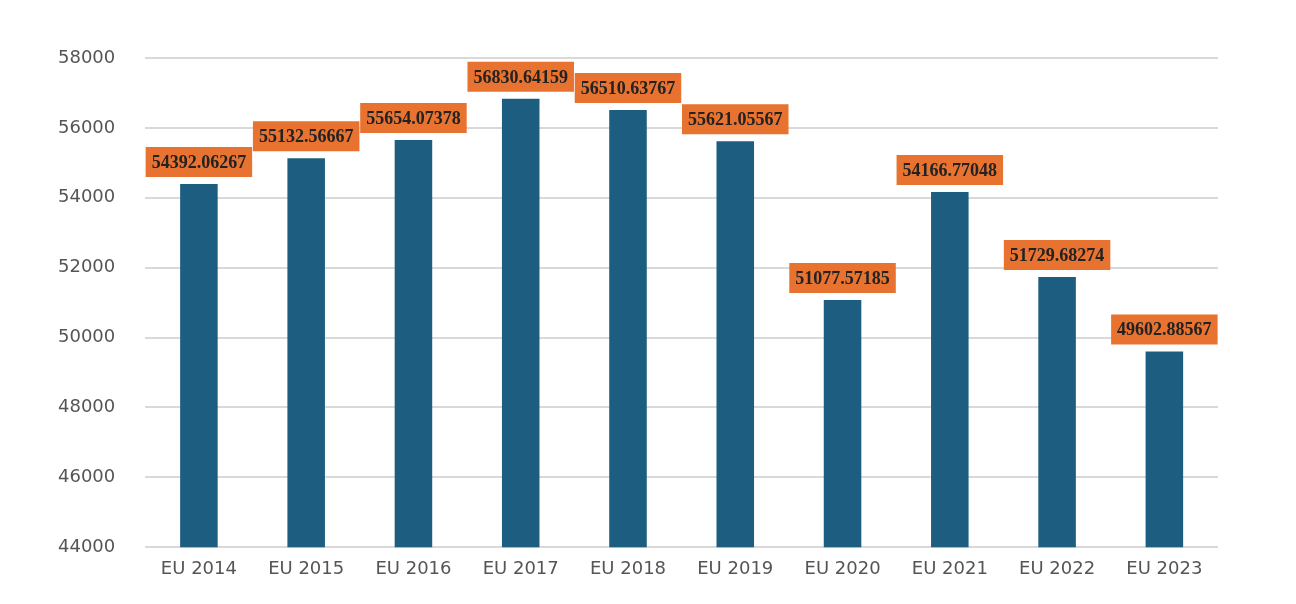 This screenshot has width=1296, height=604. I want to click on x-tick-label: EU 2018, so click(628, 567).